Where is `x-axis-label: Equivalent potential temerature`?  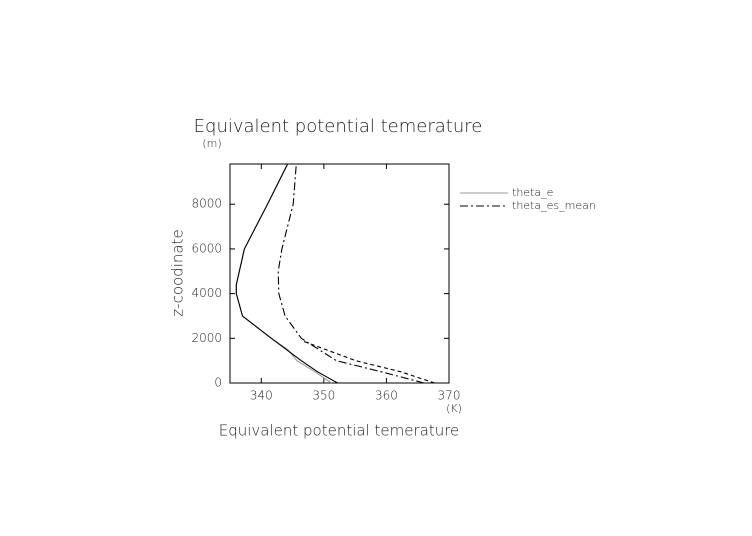 x-axis-label: Equivalent potential temerature is located at coordinates (339, 431).